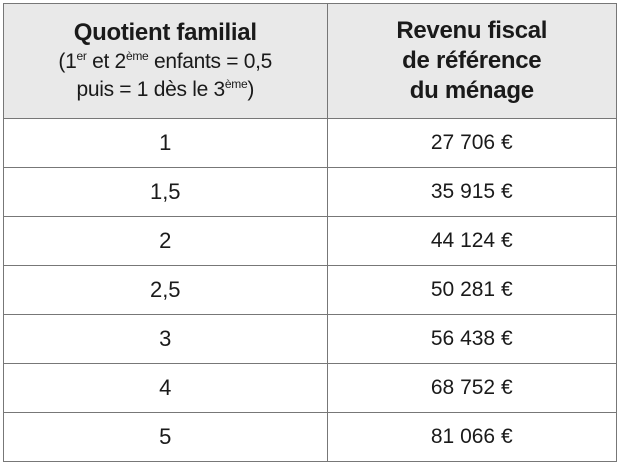  What do you see at coordinates (471, 339) in the screenshot?
I see `revenu-cell: 56 438 €` at bounding box center [471, 339].